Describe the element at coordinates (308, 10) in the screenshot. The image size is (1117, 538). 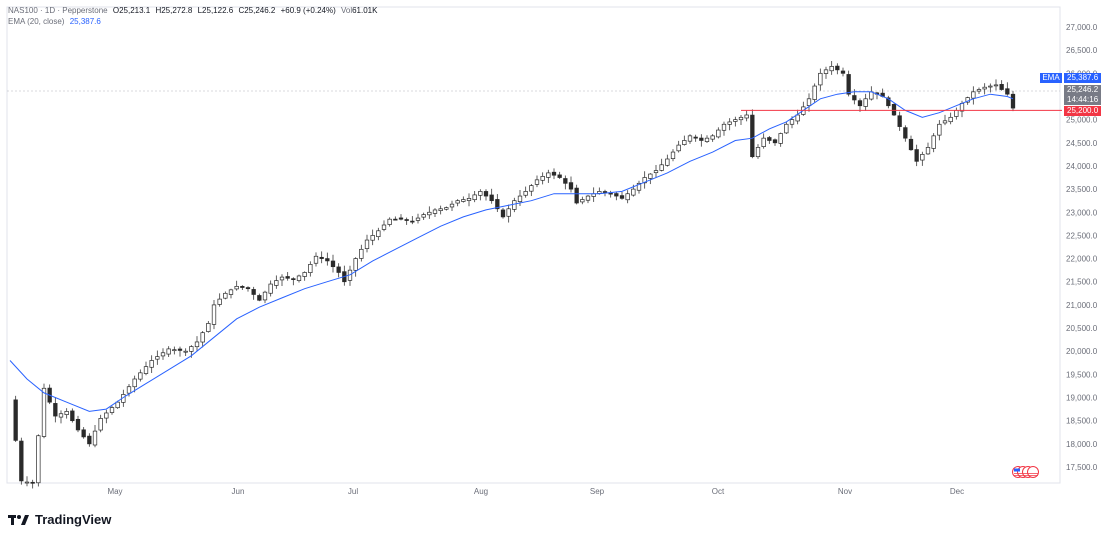
I see `change-value: +60.9 (+0.24%)` at that location.